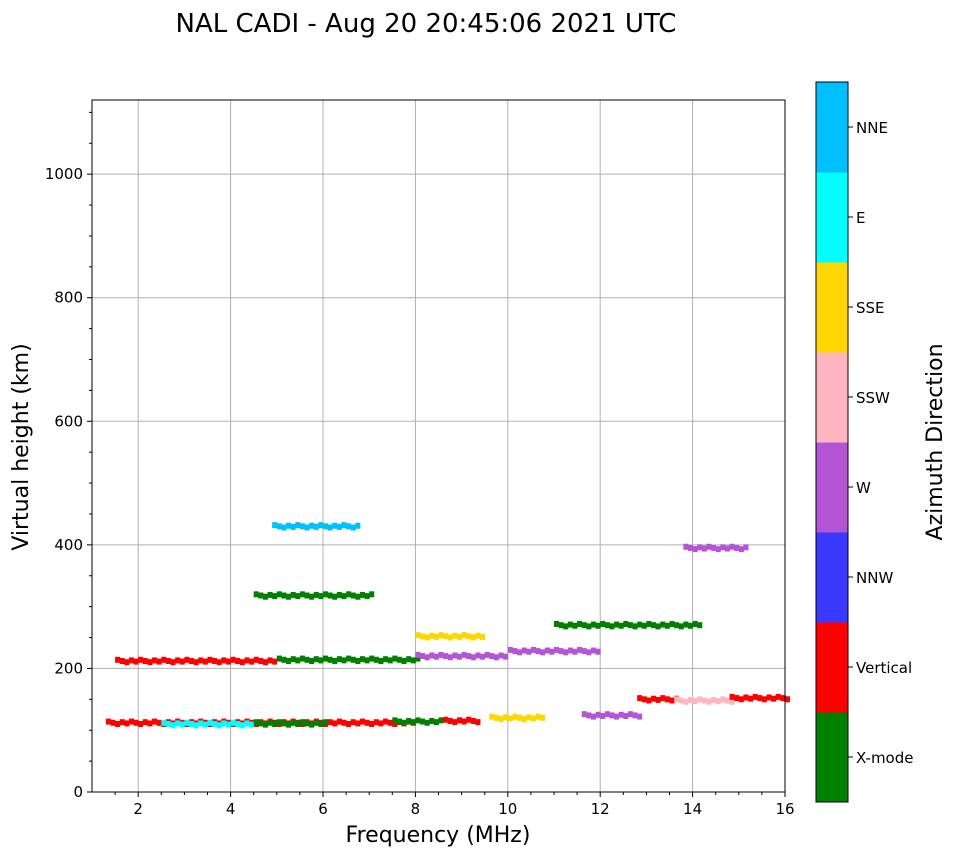 Image resolution: width=958 pixels, height=861 pixels. Describe the element at coordinates (68, 421) in the screenshot. I see `y-tick-label: 600` at that location.